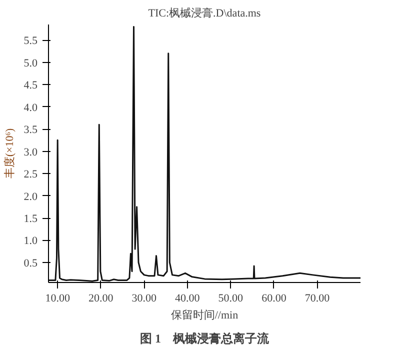 This screenshot has width=394, height=354. Describe the element at coordinates (9, 153) in the screenshot. I see `y-axis-title: 丰度(×10⁶)` at that location.